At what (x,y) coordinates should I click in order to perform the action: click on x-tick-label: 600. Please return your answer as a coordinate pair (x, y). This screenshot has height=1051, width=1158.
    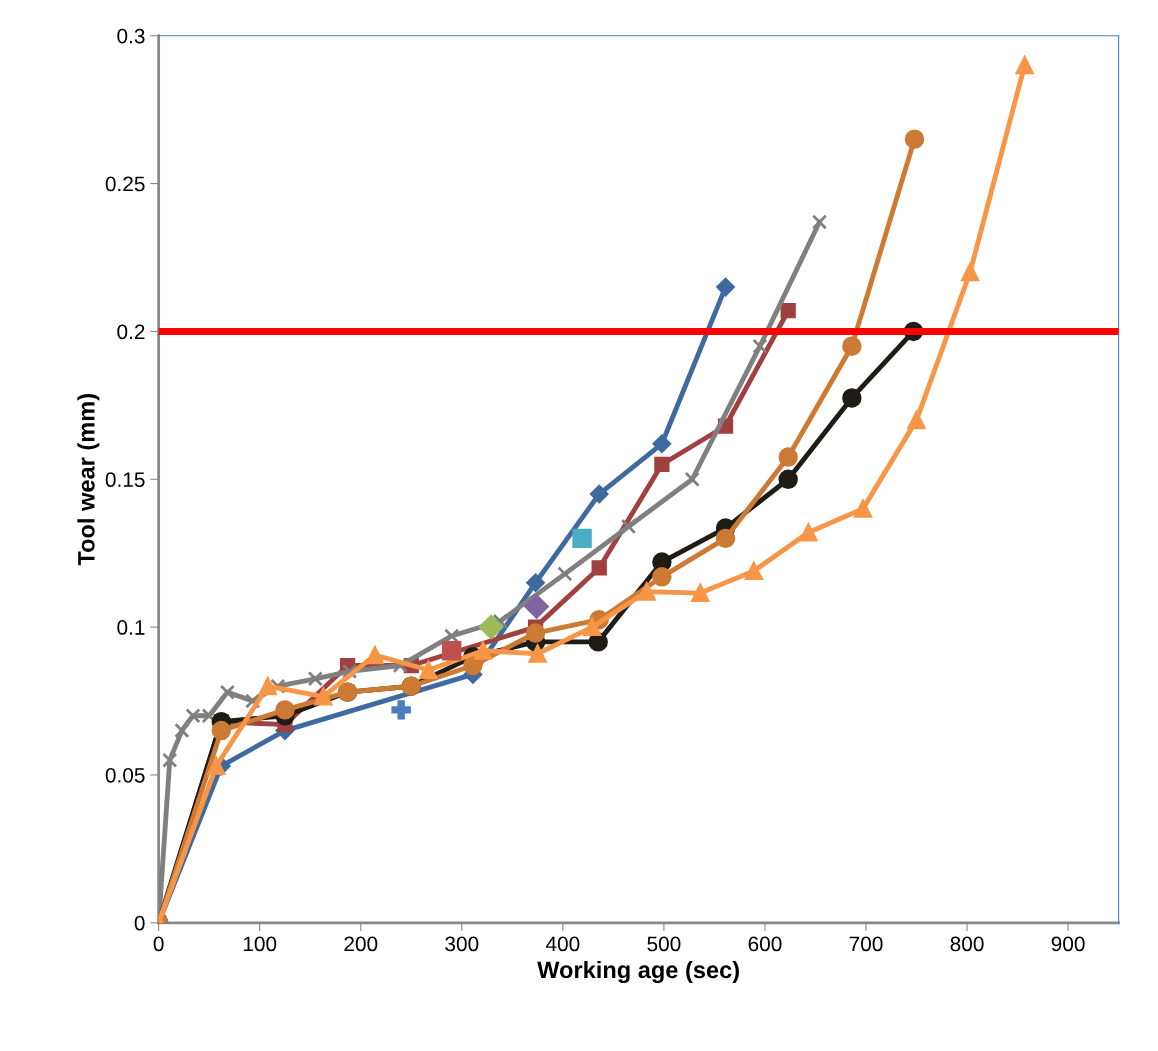
    Looking at the image, I should click on (765, 944).